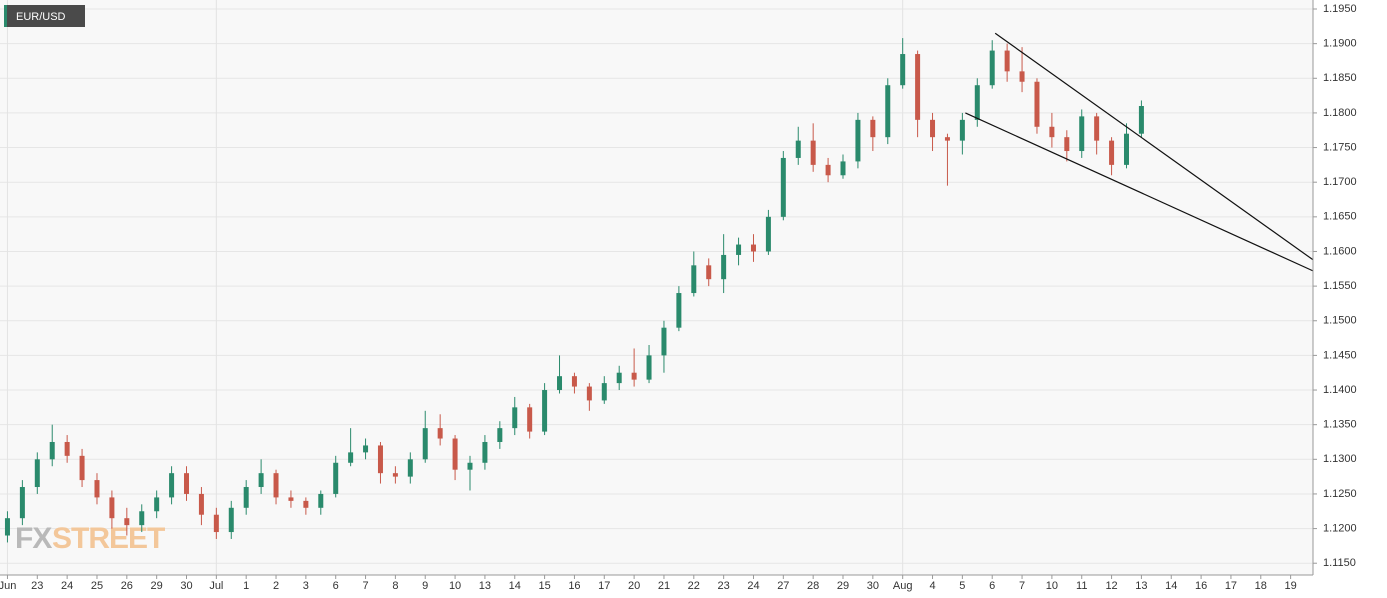 The image size is (1387, 598). What do you see at coordinates (108, 538) in the screenshot?
I see `watermark: STREET` at bounding box center [108, 538].